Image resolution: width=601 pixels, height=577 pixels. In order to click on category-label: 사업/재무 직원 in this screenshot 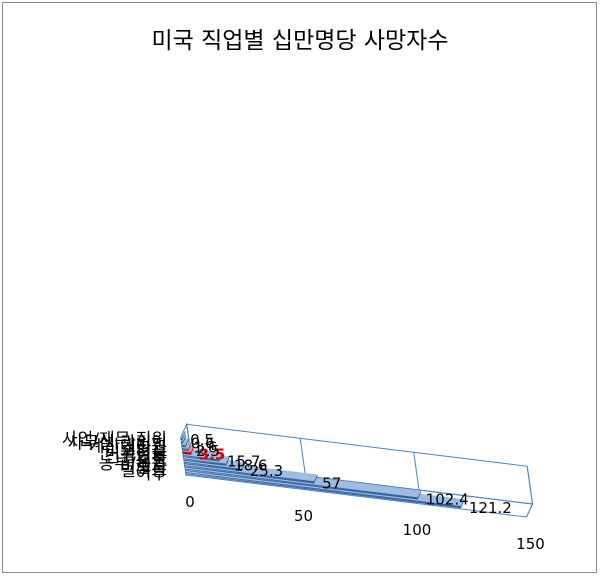, I will do `click(114, 440)`.